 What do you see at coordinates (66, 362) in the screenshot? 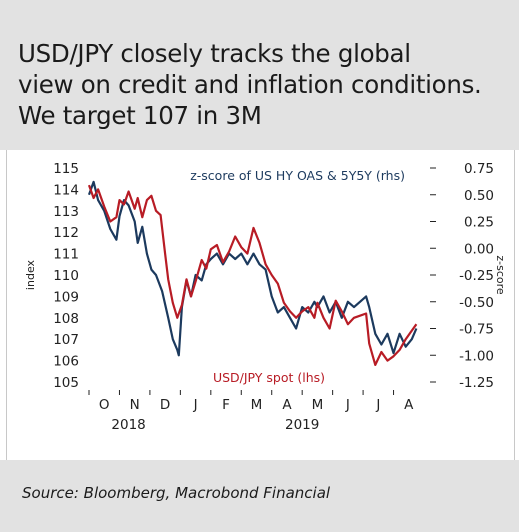
I see `y-tick-label-left: 106` at bounding box center [66, 362].